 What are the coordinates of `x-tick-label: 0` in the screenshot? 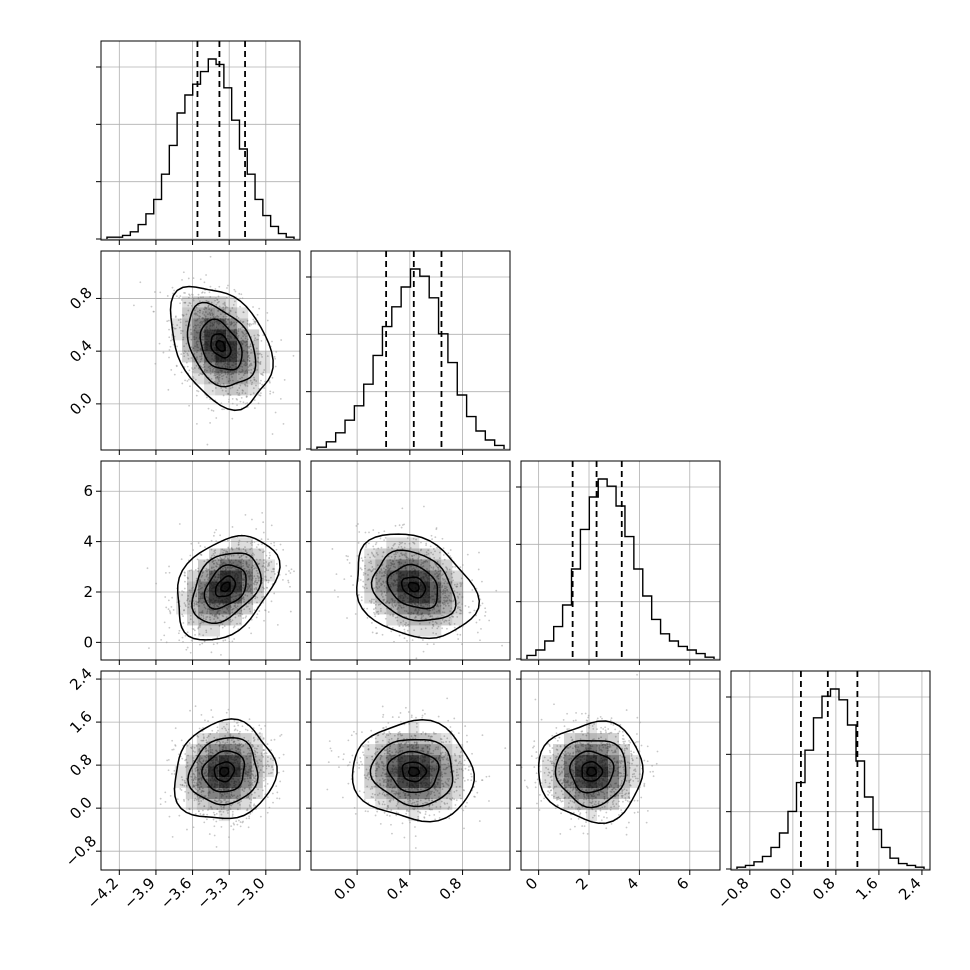 It's located at (531, 883).